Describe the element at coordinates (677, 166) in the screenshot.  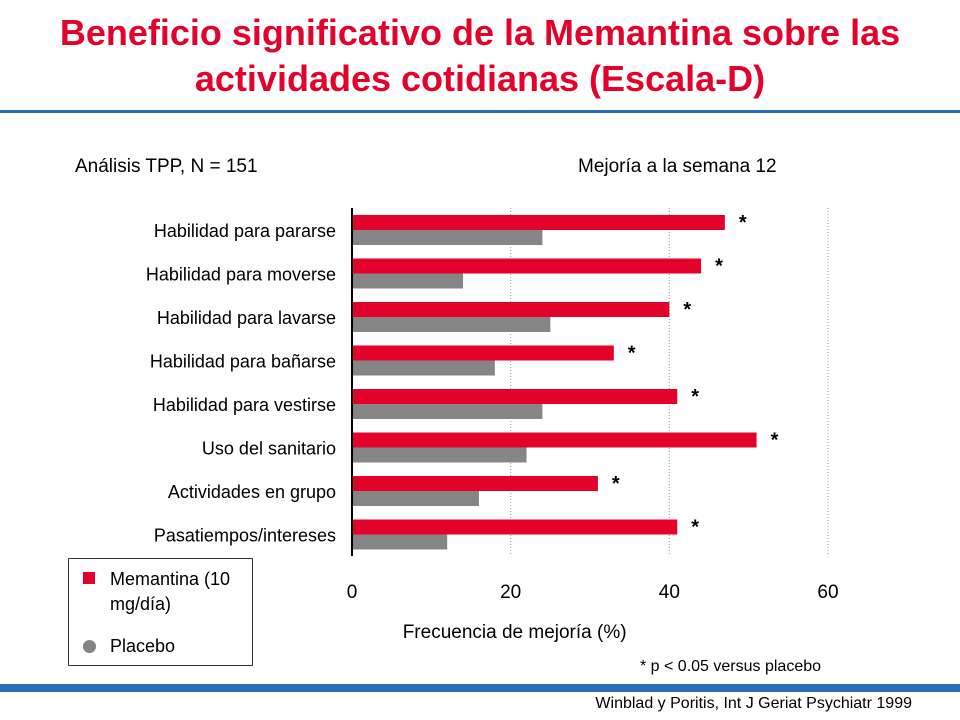
I see `week-subtitle: Mejoría a la semana 12` at that location.